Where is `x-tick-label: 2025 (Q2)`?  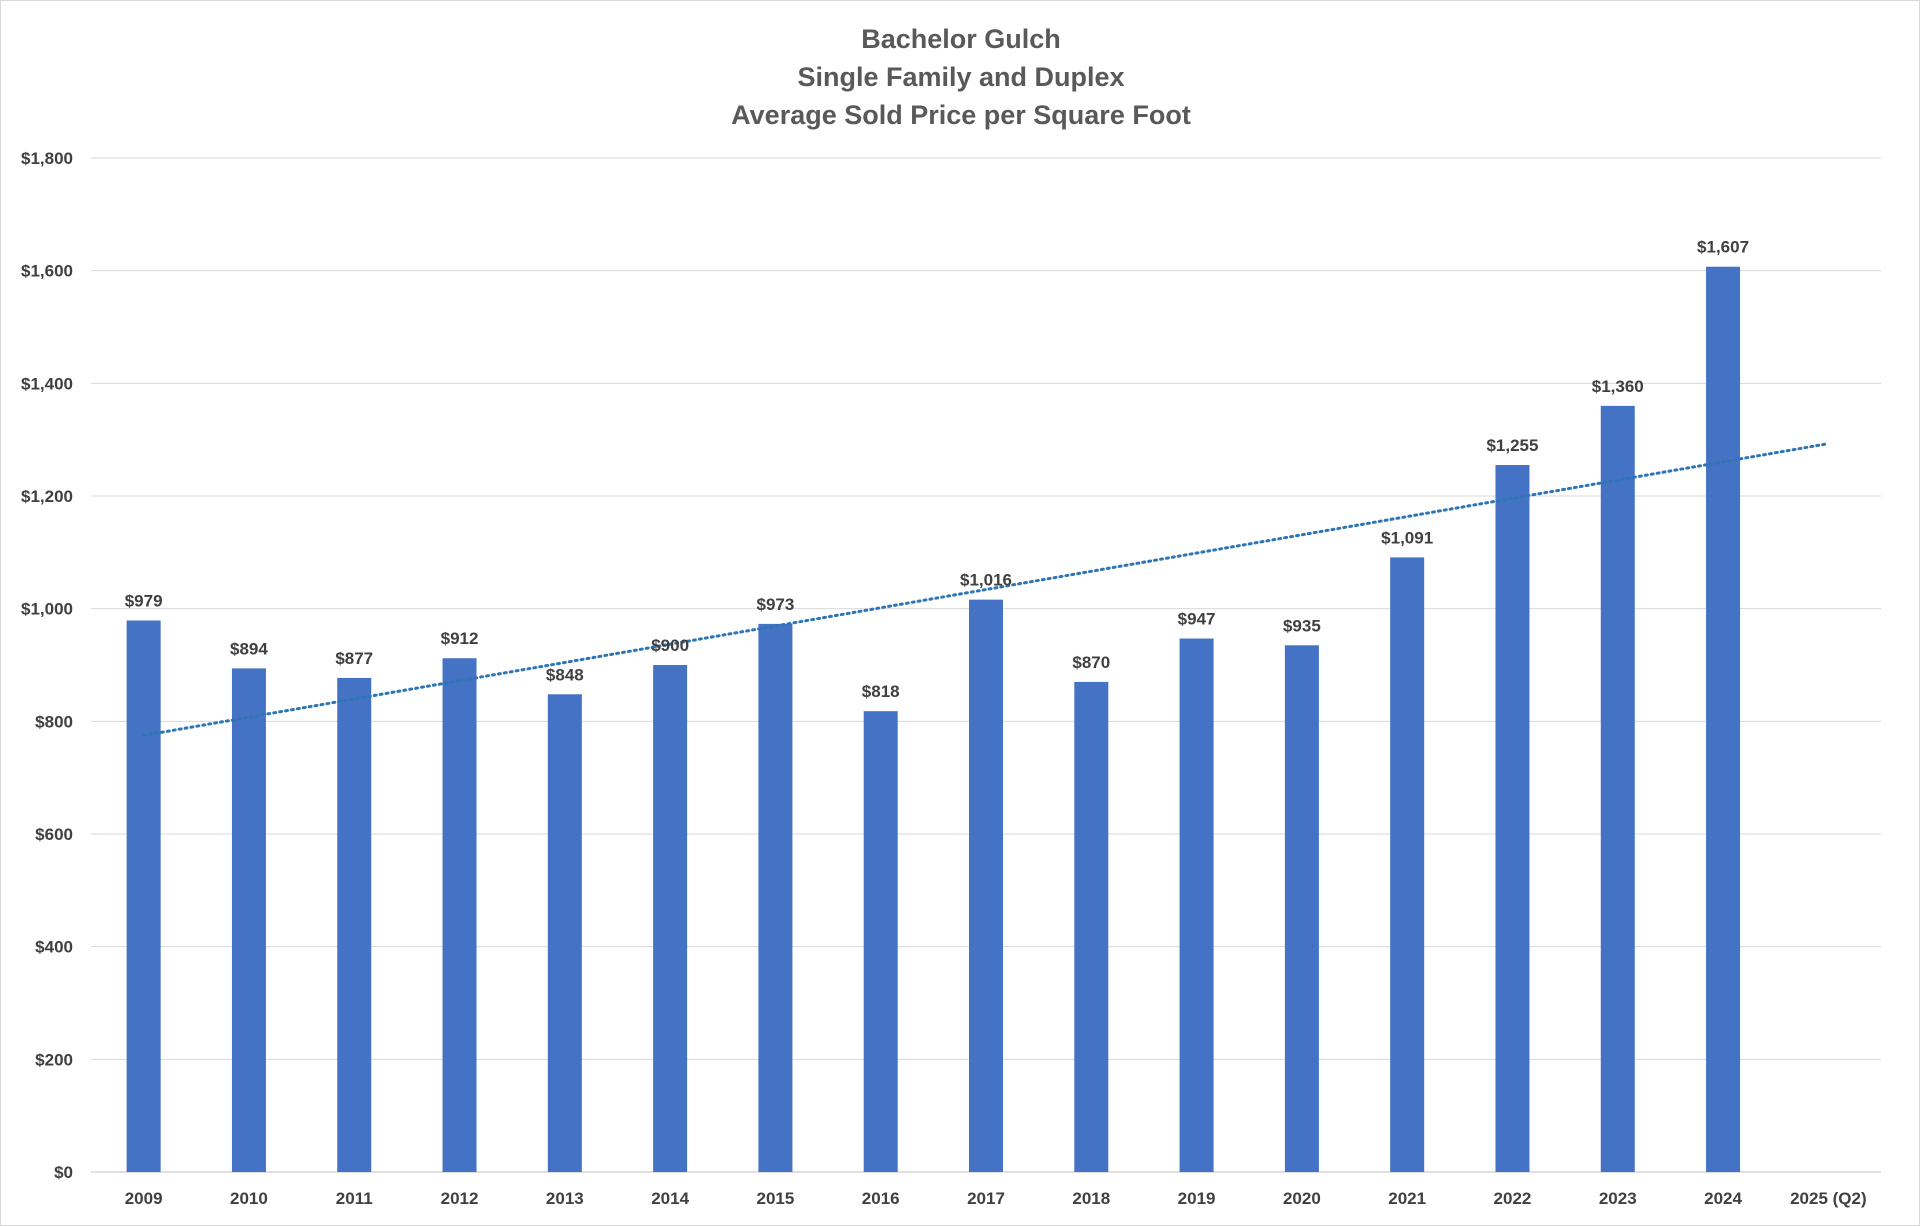
x-tick-label: 2025 (Q2) is located at coordinates (1828, 1198).